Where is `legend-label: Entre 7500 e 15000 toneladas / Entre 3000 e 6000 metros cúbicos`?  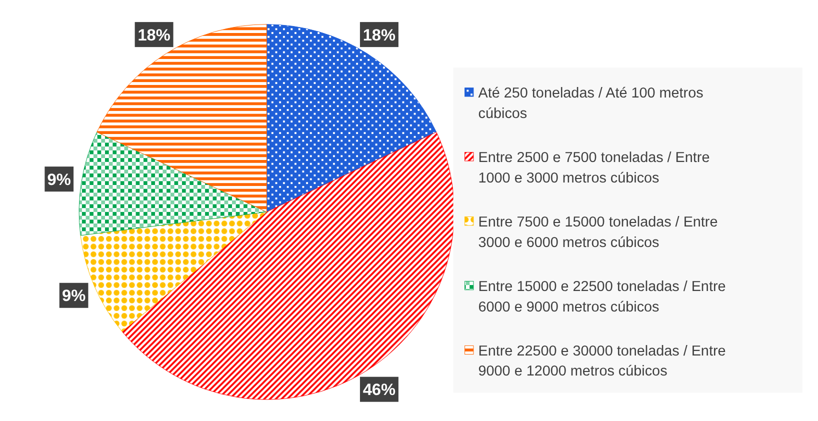
legend-label: Entre 7500 e 15000 toneladas / Entre 3000 e 6000 metros cúbicos is located at coordinates (598, 232).